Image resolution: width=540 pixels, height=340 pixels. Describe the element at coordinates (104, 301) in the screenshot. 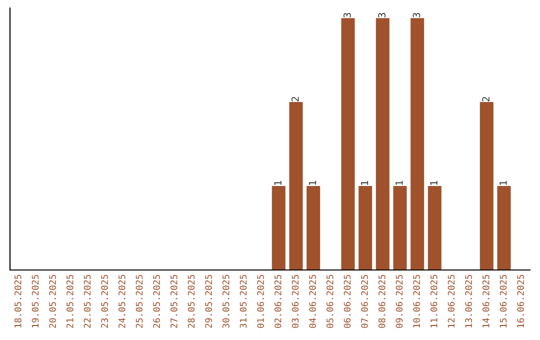

I see `x-tick-label: 23.05.2025` at that location.